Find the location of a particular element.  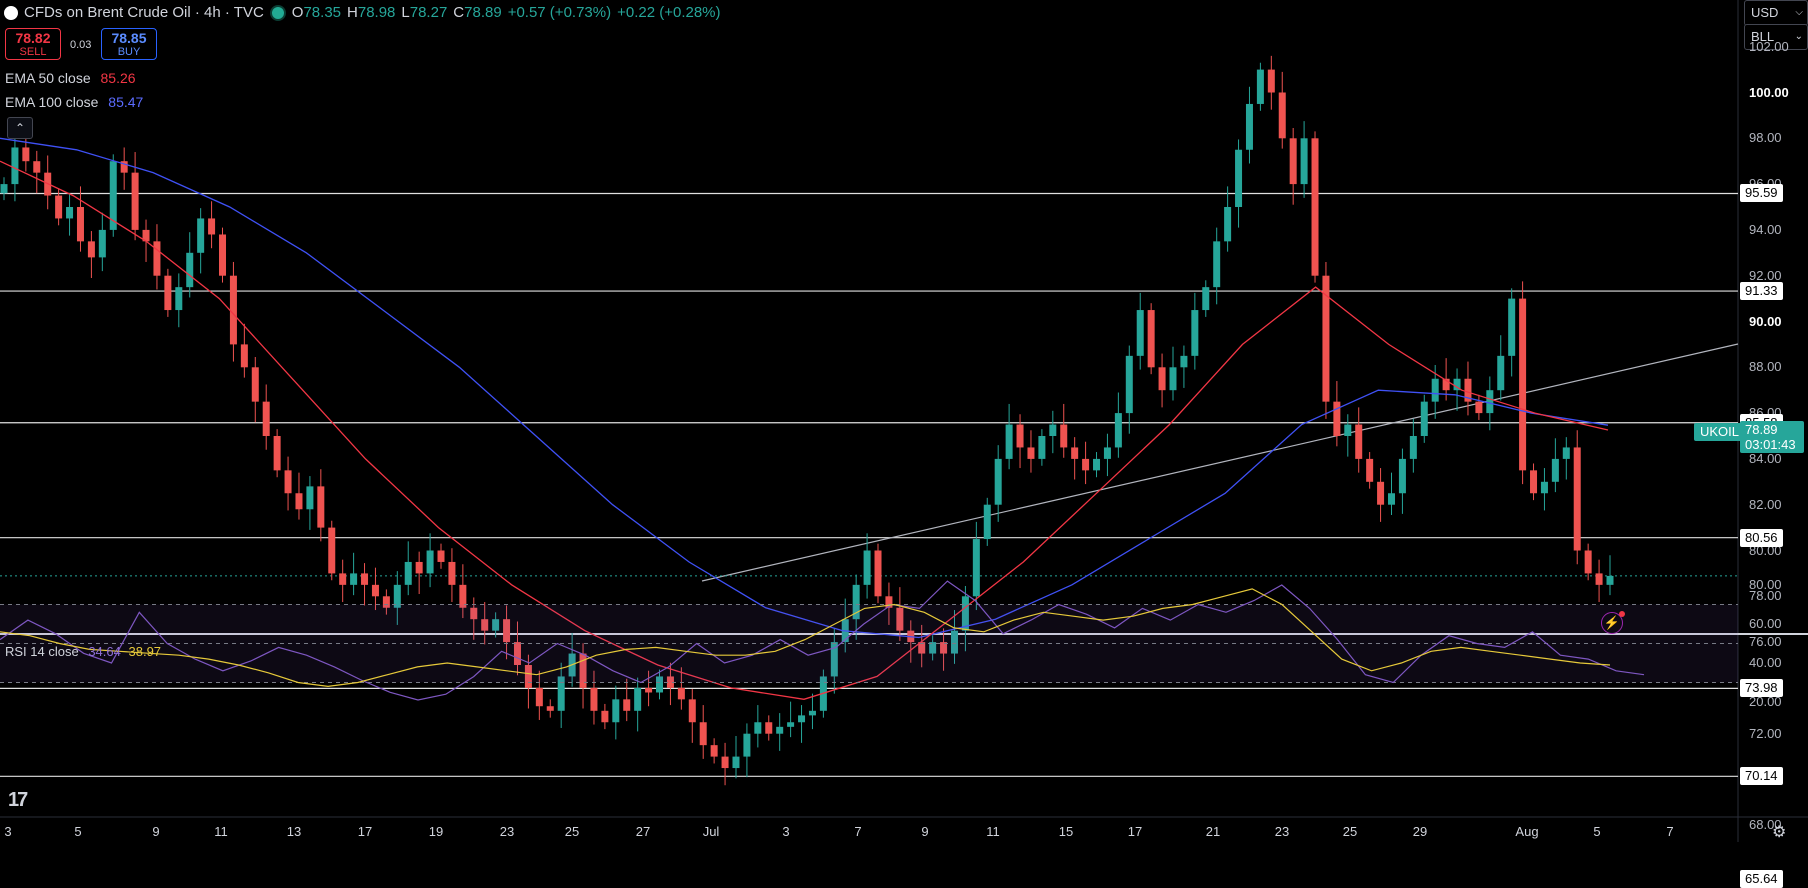

level-price-label: 70.14 is located at coordinates (1761, 776).